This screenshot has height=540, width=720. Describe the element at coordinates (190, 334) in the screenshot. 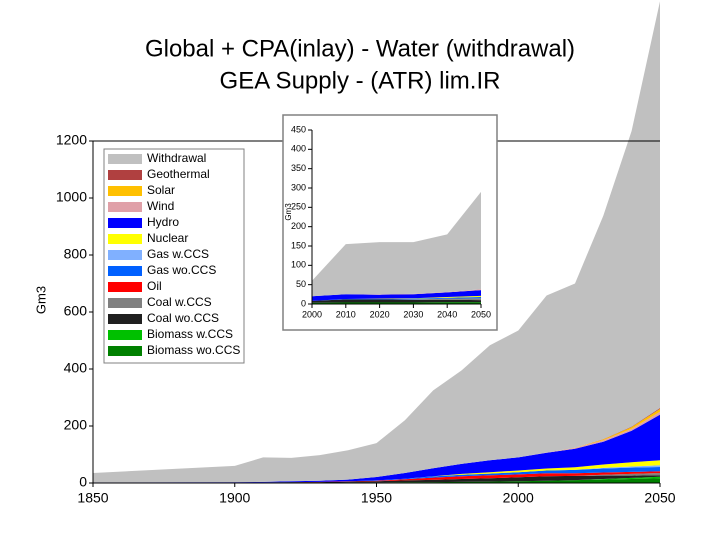

I see `legend-label: Biomass w.CCS` at that location.